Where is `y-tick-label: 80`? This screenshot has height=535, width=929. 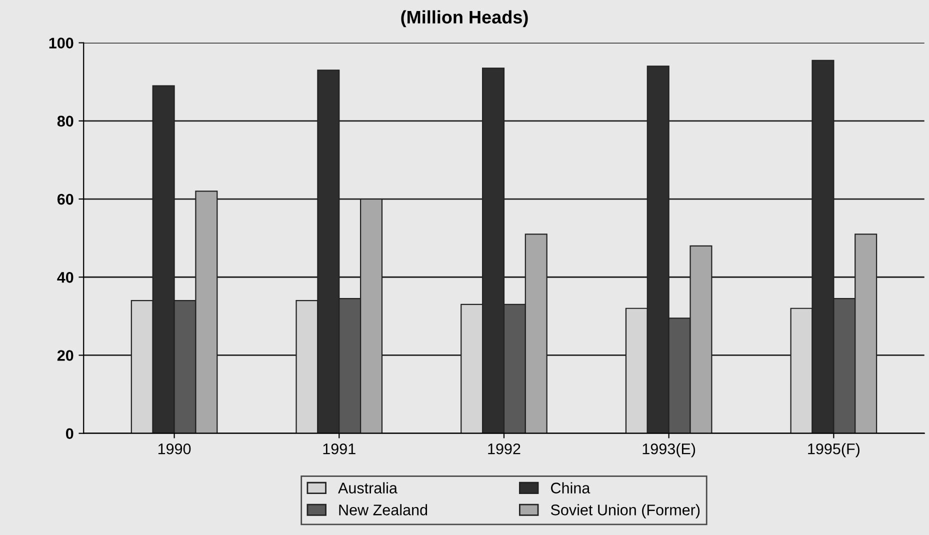 y-tick-label: 80 is located at coordinates (65, 121).